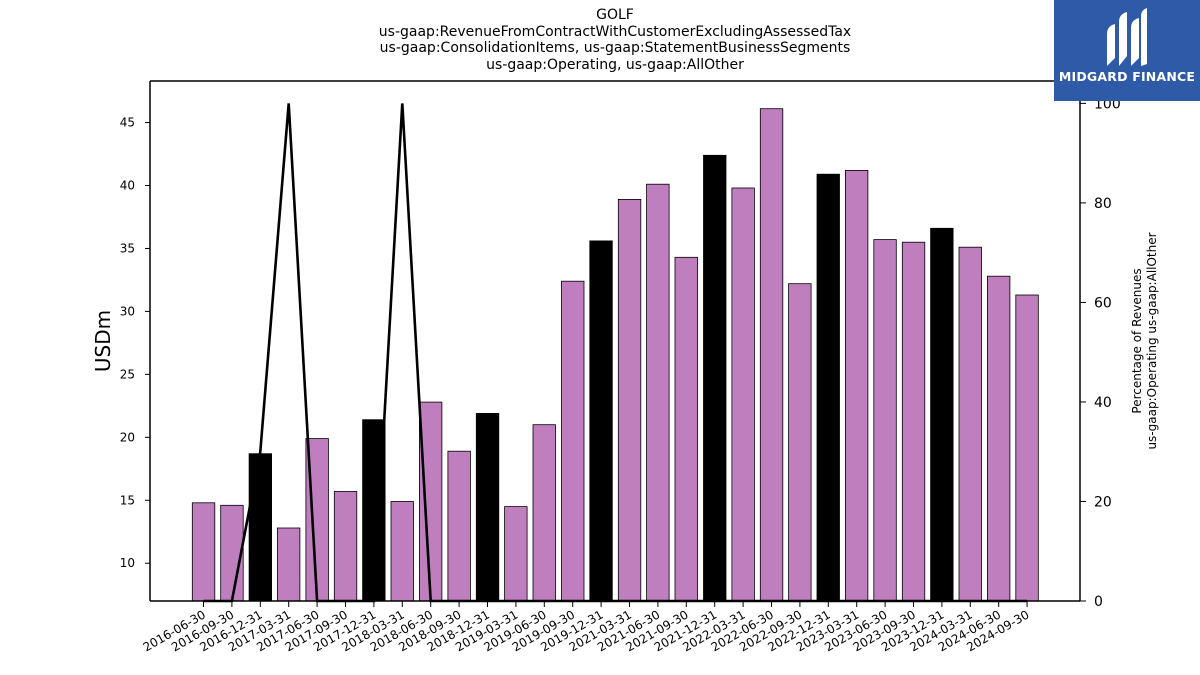 The image size is (1200, 675). What do you see at coordinates (1103, 403) in the screenshot?
I see `y2-tick-label: 40` at bounding box center [1103, 403].